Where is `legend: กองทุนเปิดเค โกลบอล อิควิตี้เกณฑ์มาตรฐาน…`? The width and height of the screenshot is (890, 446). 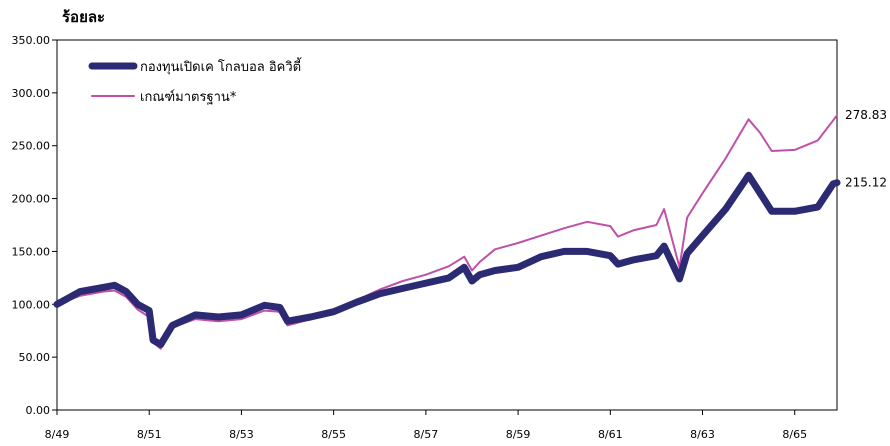
legend: กองทุนเปิดเค โกลบอล อิควิตี้เกณฑ์มาตรฐาน… is located at coordinates (195, 81).